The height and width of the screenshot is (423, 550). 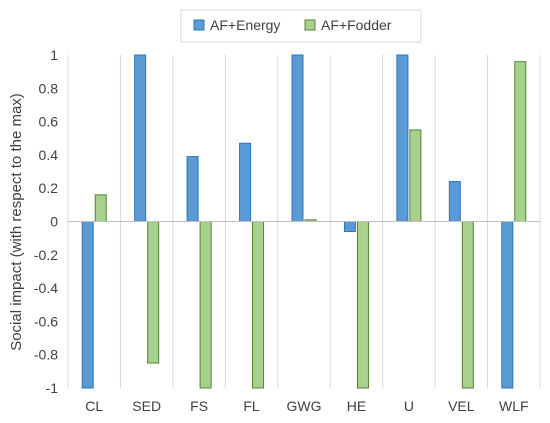 I want to click on y-tick-label: -0.8, so click(x=46, y=355).